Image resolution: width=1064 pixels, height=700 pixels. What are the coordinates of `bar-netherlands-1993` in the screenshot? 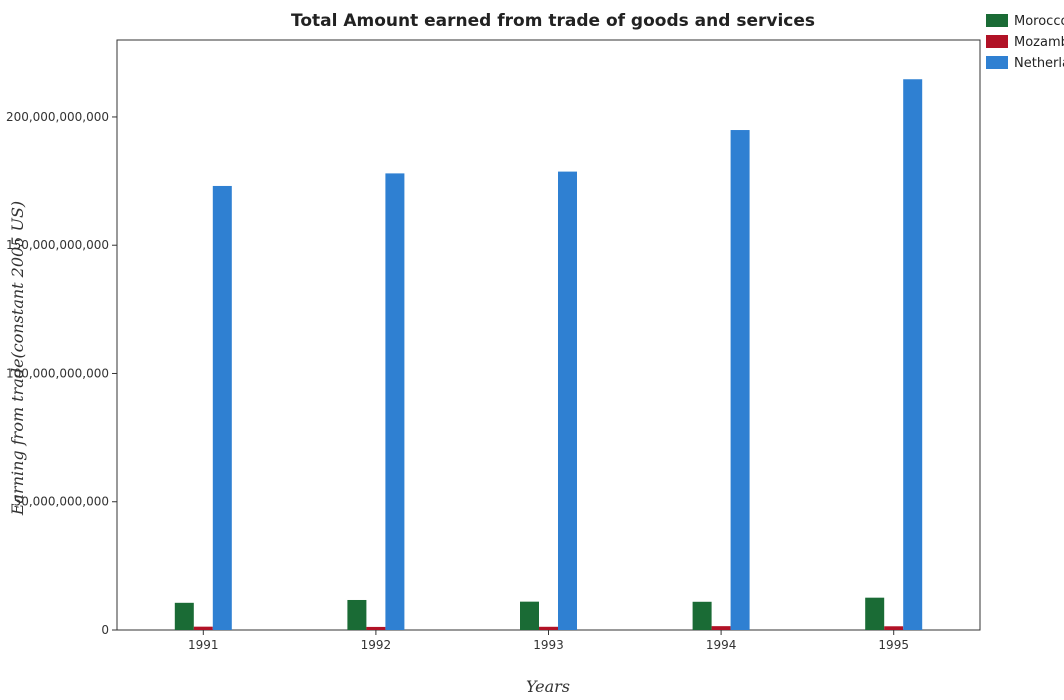 It's located at (567, 401).